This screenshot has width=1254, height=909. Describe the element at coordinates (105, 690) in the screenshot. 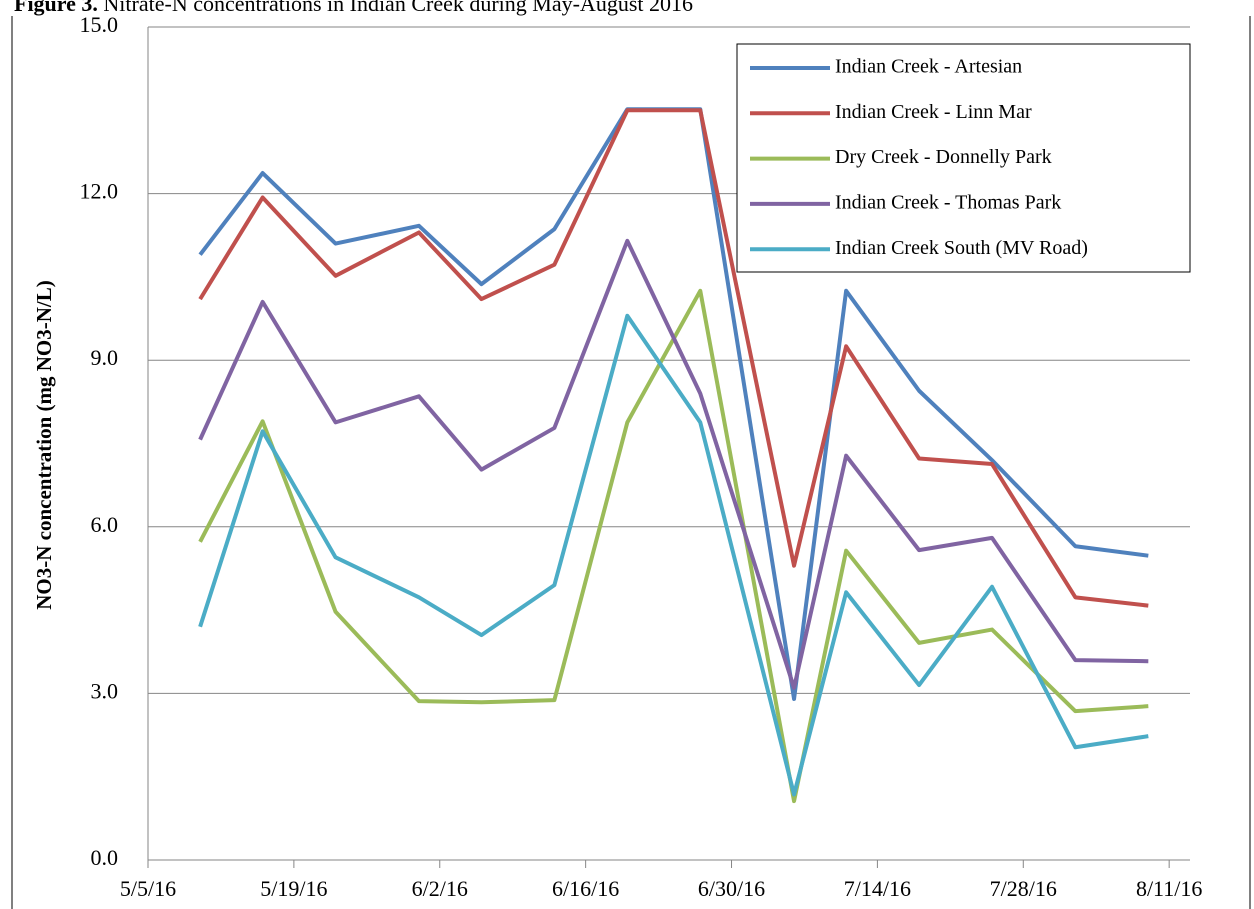

I see `y-tick-label: 3.0` at that location.